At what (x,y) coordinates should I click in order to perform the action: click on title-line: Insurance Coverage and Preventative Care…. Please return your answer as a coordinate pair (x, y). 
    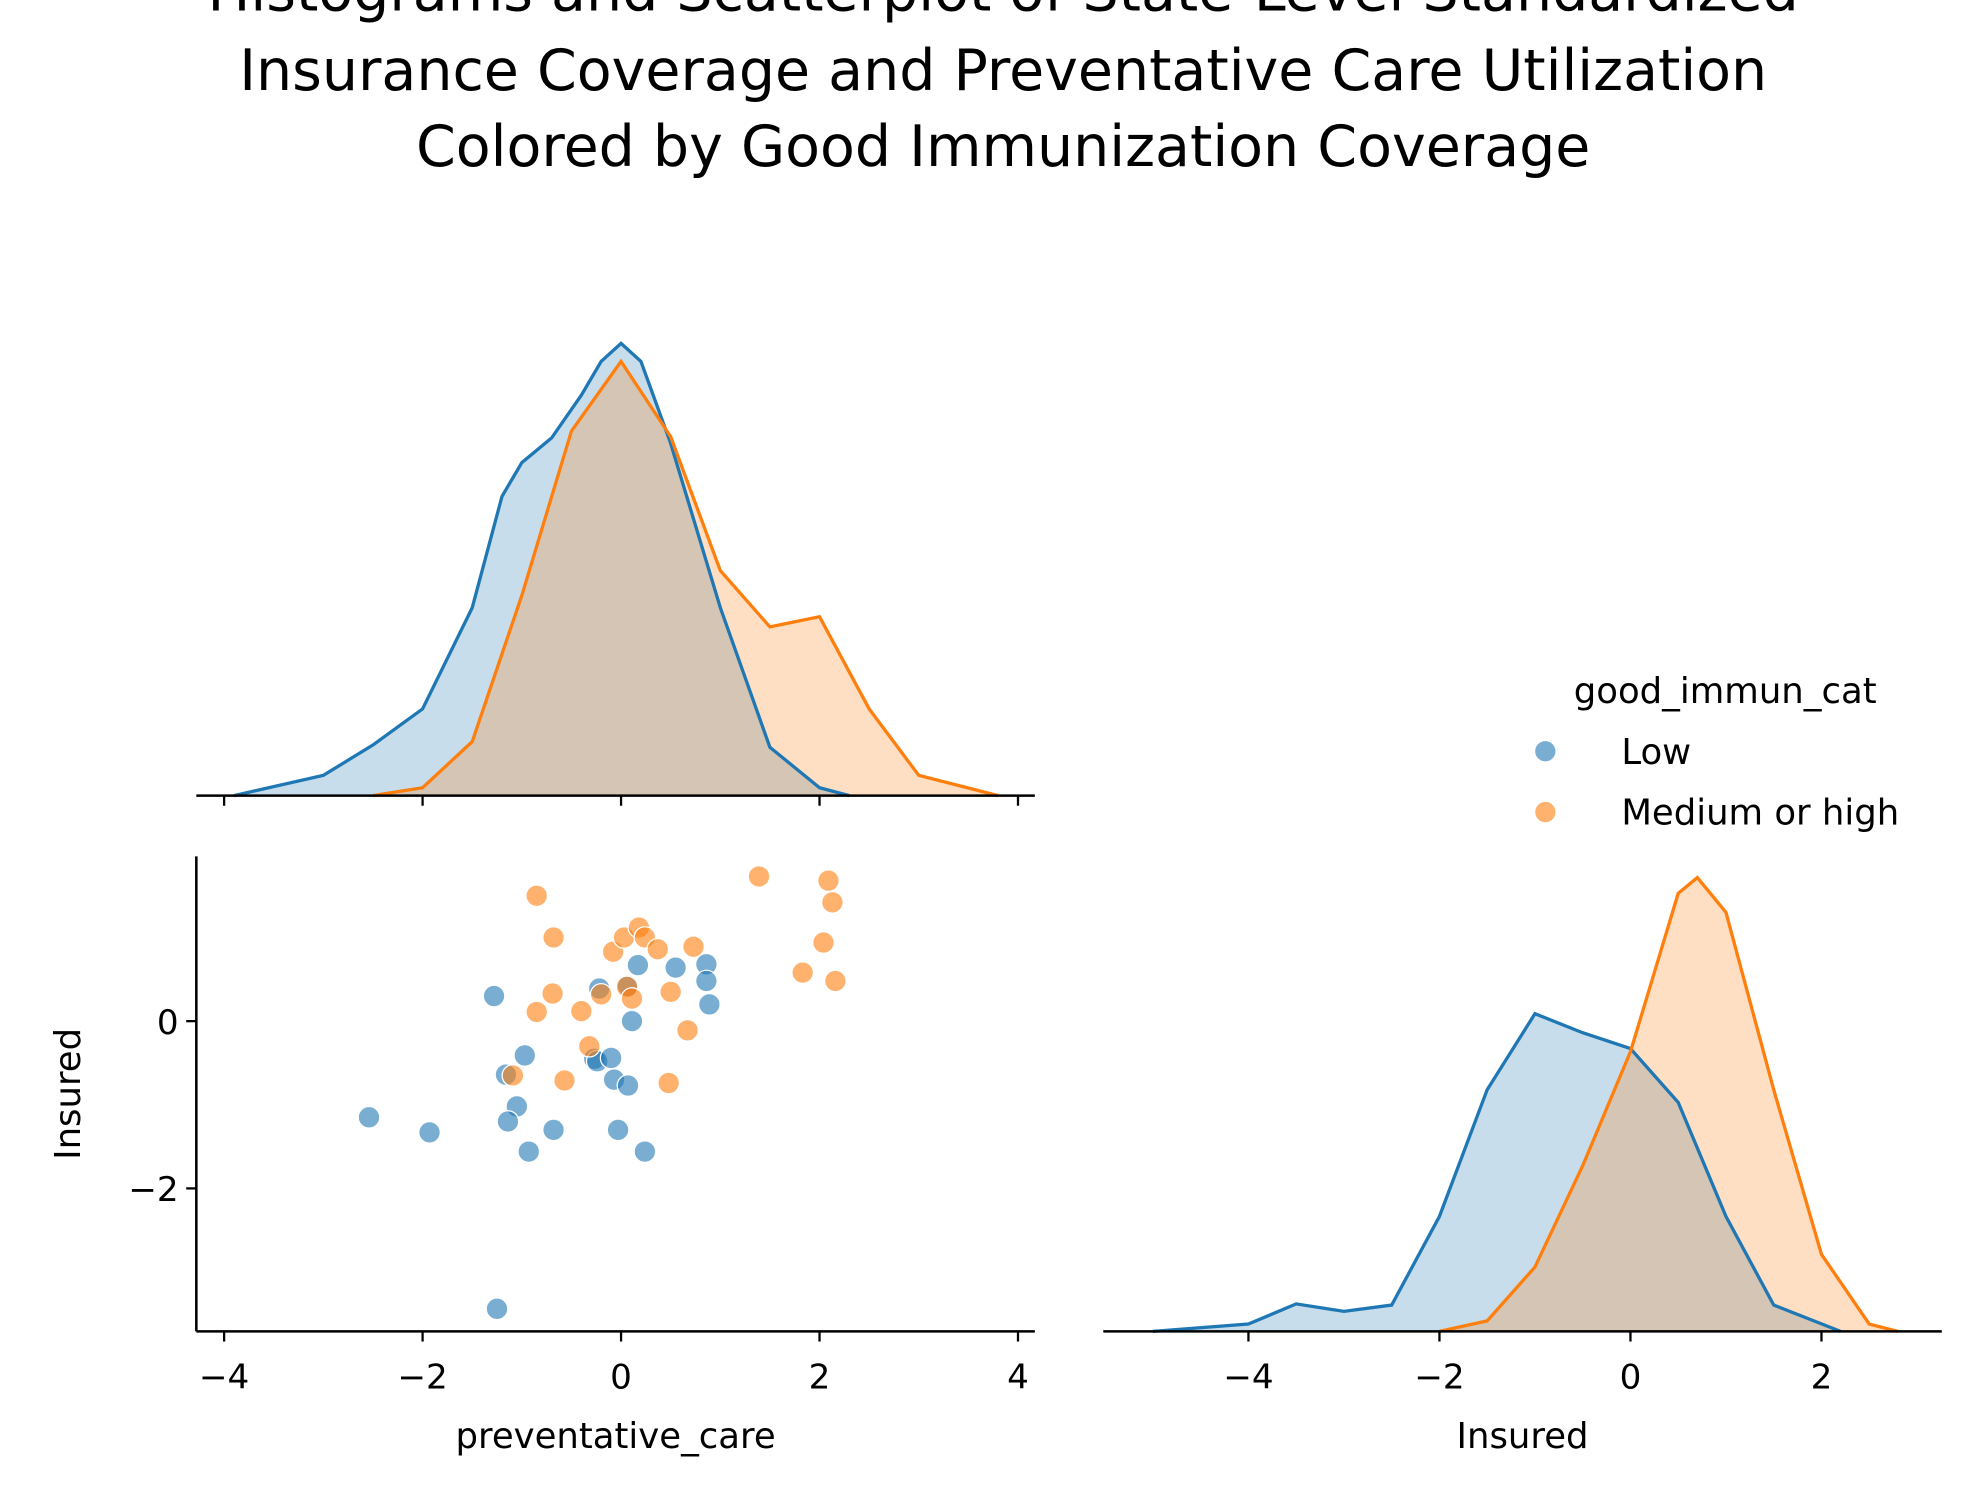
    Looking at the image, I should click on (1003, 71).